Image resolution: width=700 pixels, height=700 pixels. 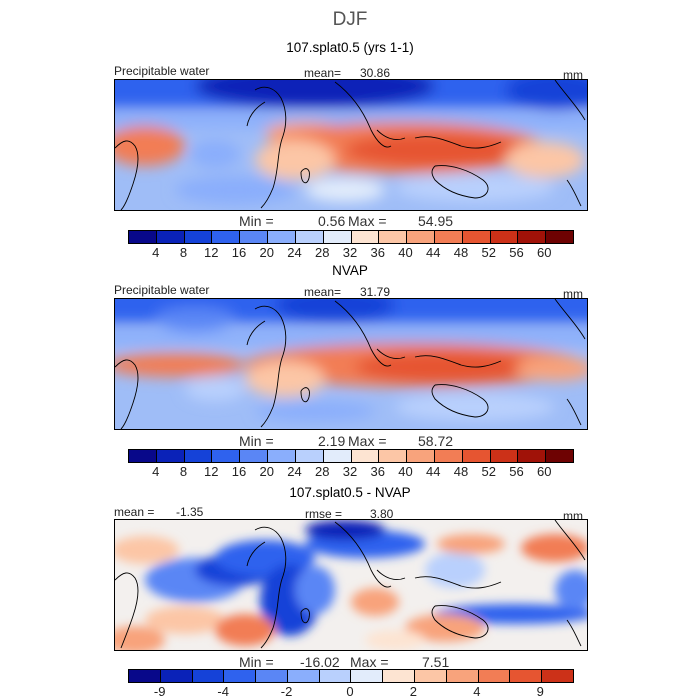 What do you see at coordinates (324, 514) in the screenshot?
I see `panel-3-rmse-label: rmse =` at bounding box center [324, 514].